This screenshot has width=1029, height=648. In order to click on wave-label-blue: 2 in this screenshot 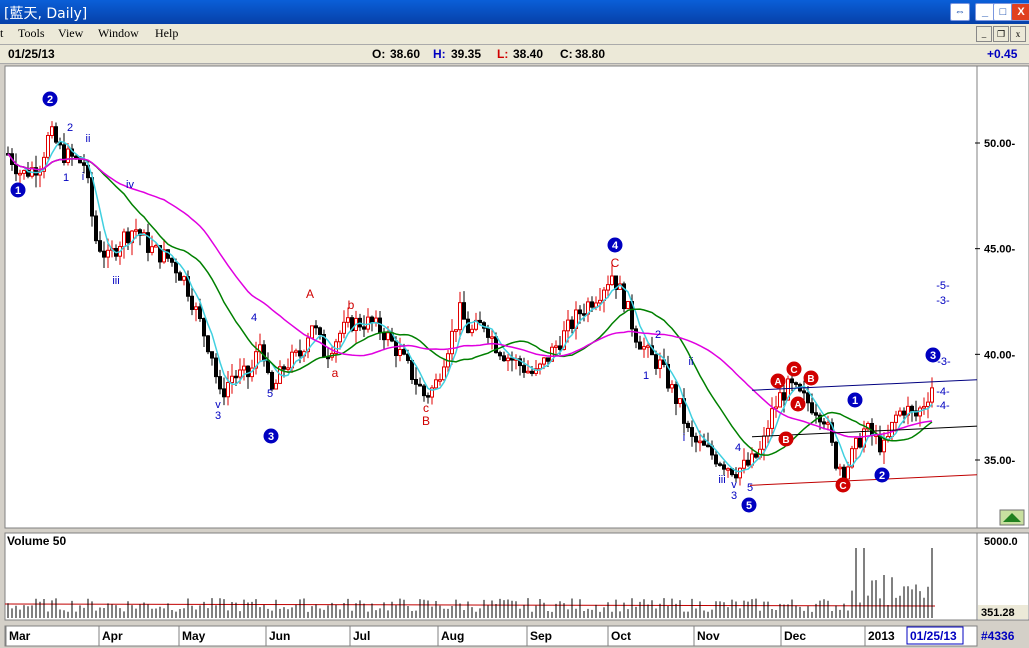, I will do `click(658, 335)`.